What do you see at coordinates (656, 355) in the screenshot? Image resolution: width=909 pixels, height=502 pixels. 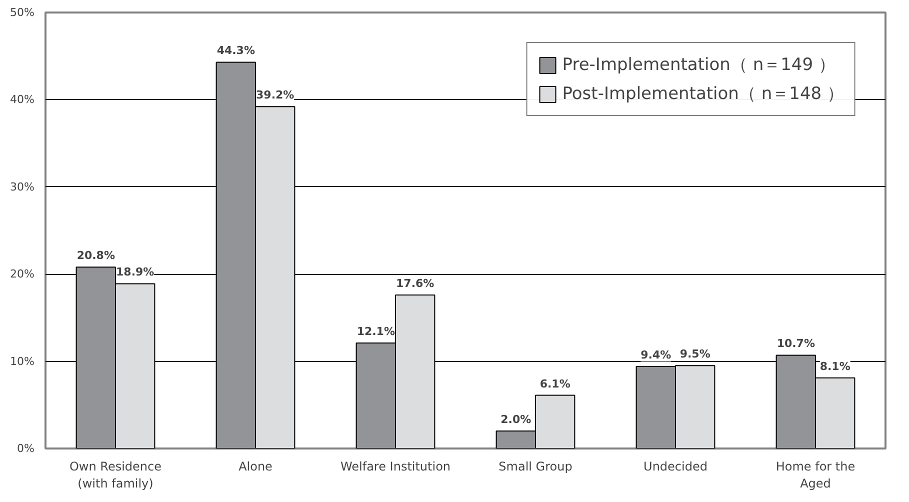 I see `data-label: 9.4%` at bounding box center [656, 355].